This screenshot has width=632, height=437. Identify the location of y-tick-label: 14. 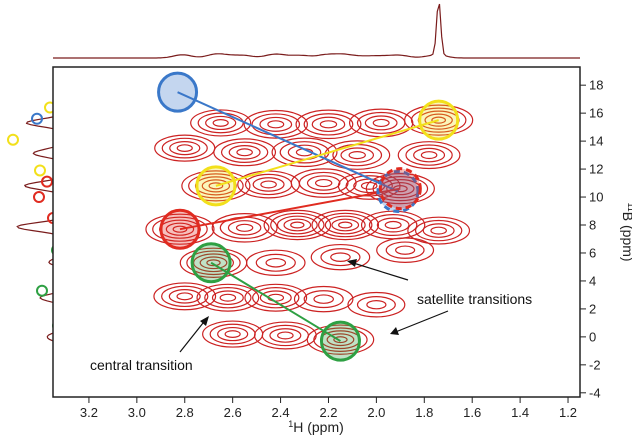
(596, 141).